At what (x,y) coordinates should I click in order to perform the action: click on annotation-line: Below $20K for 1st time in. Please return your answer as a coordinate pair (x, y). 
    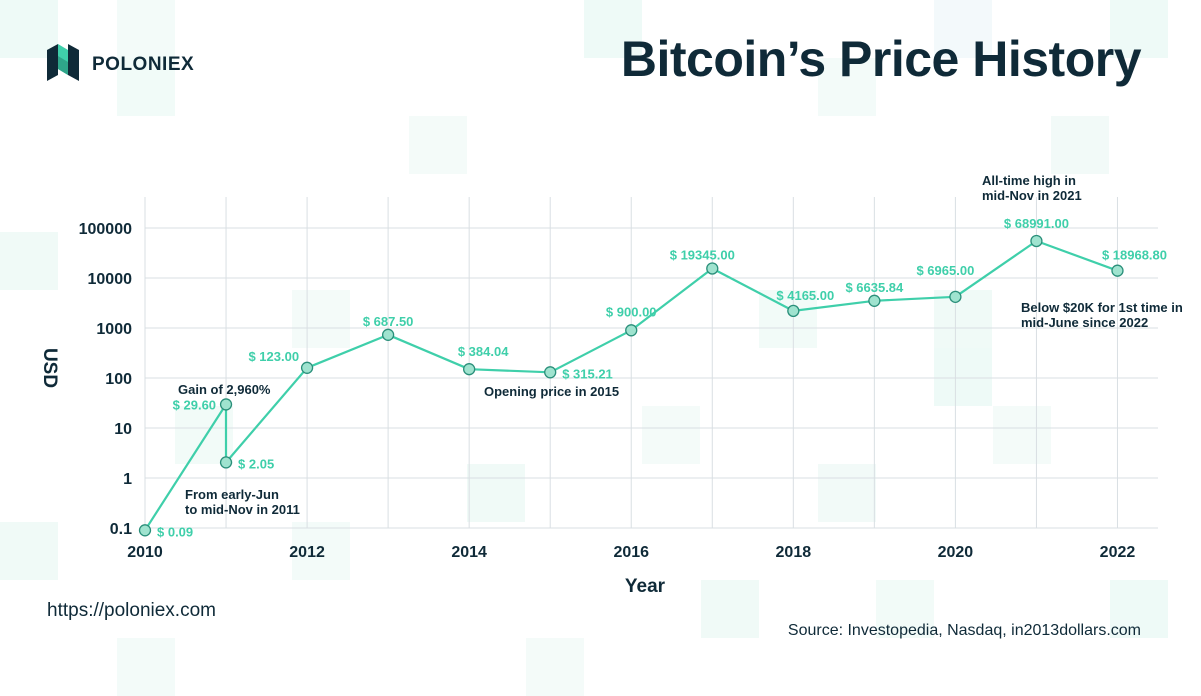
    Looking at the image, I should click on (1102, 307).